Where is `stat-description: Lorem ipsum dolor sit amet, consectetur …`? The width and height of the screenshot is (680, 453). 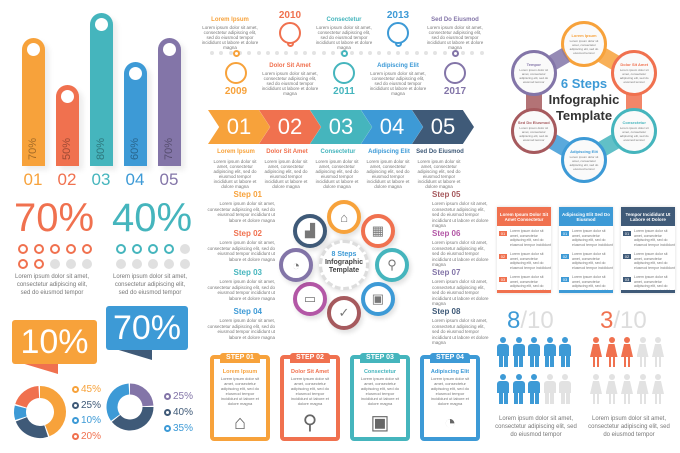 stat-description: Lorem ipsum dolor sit amet, consectetur … is located at coordinates (150, 285).